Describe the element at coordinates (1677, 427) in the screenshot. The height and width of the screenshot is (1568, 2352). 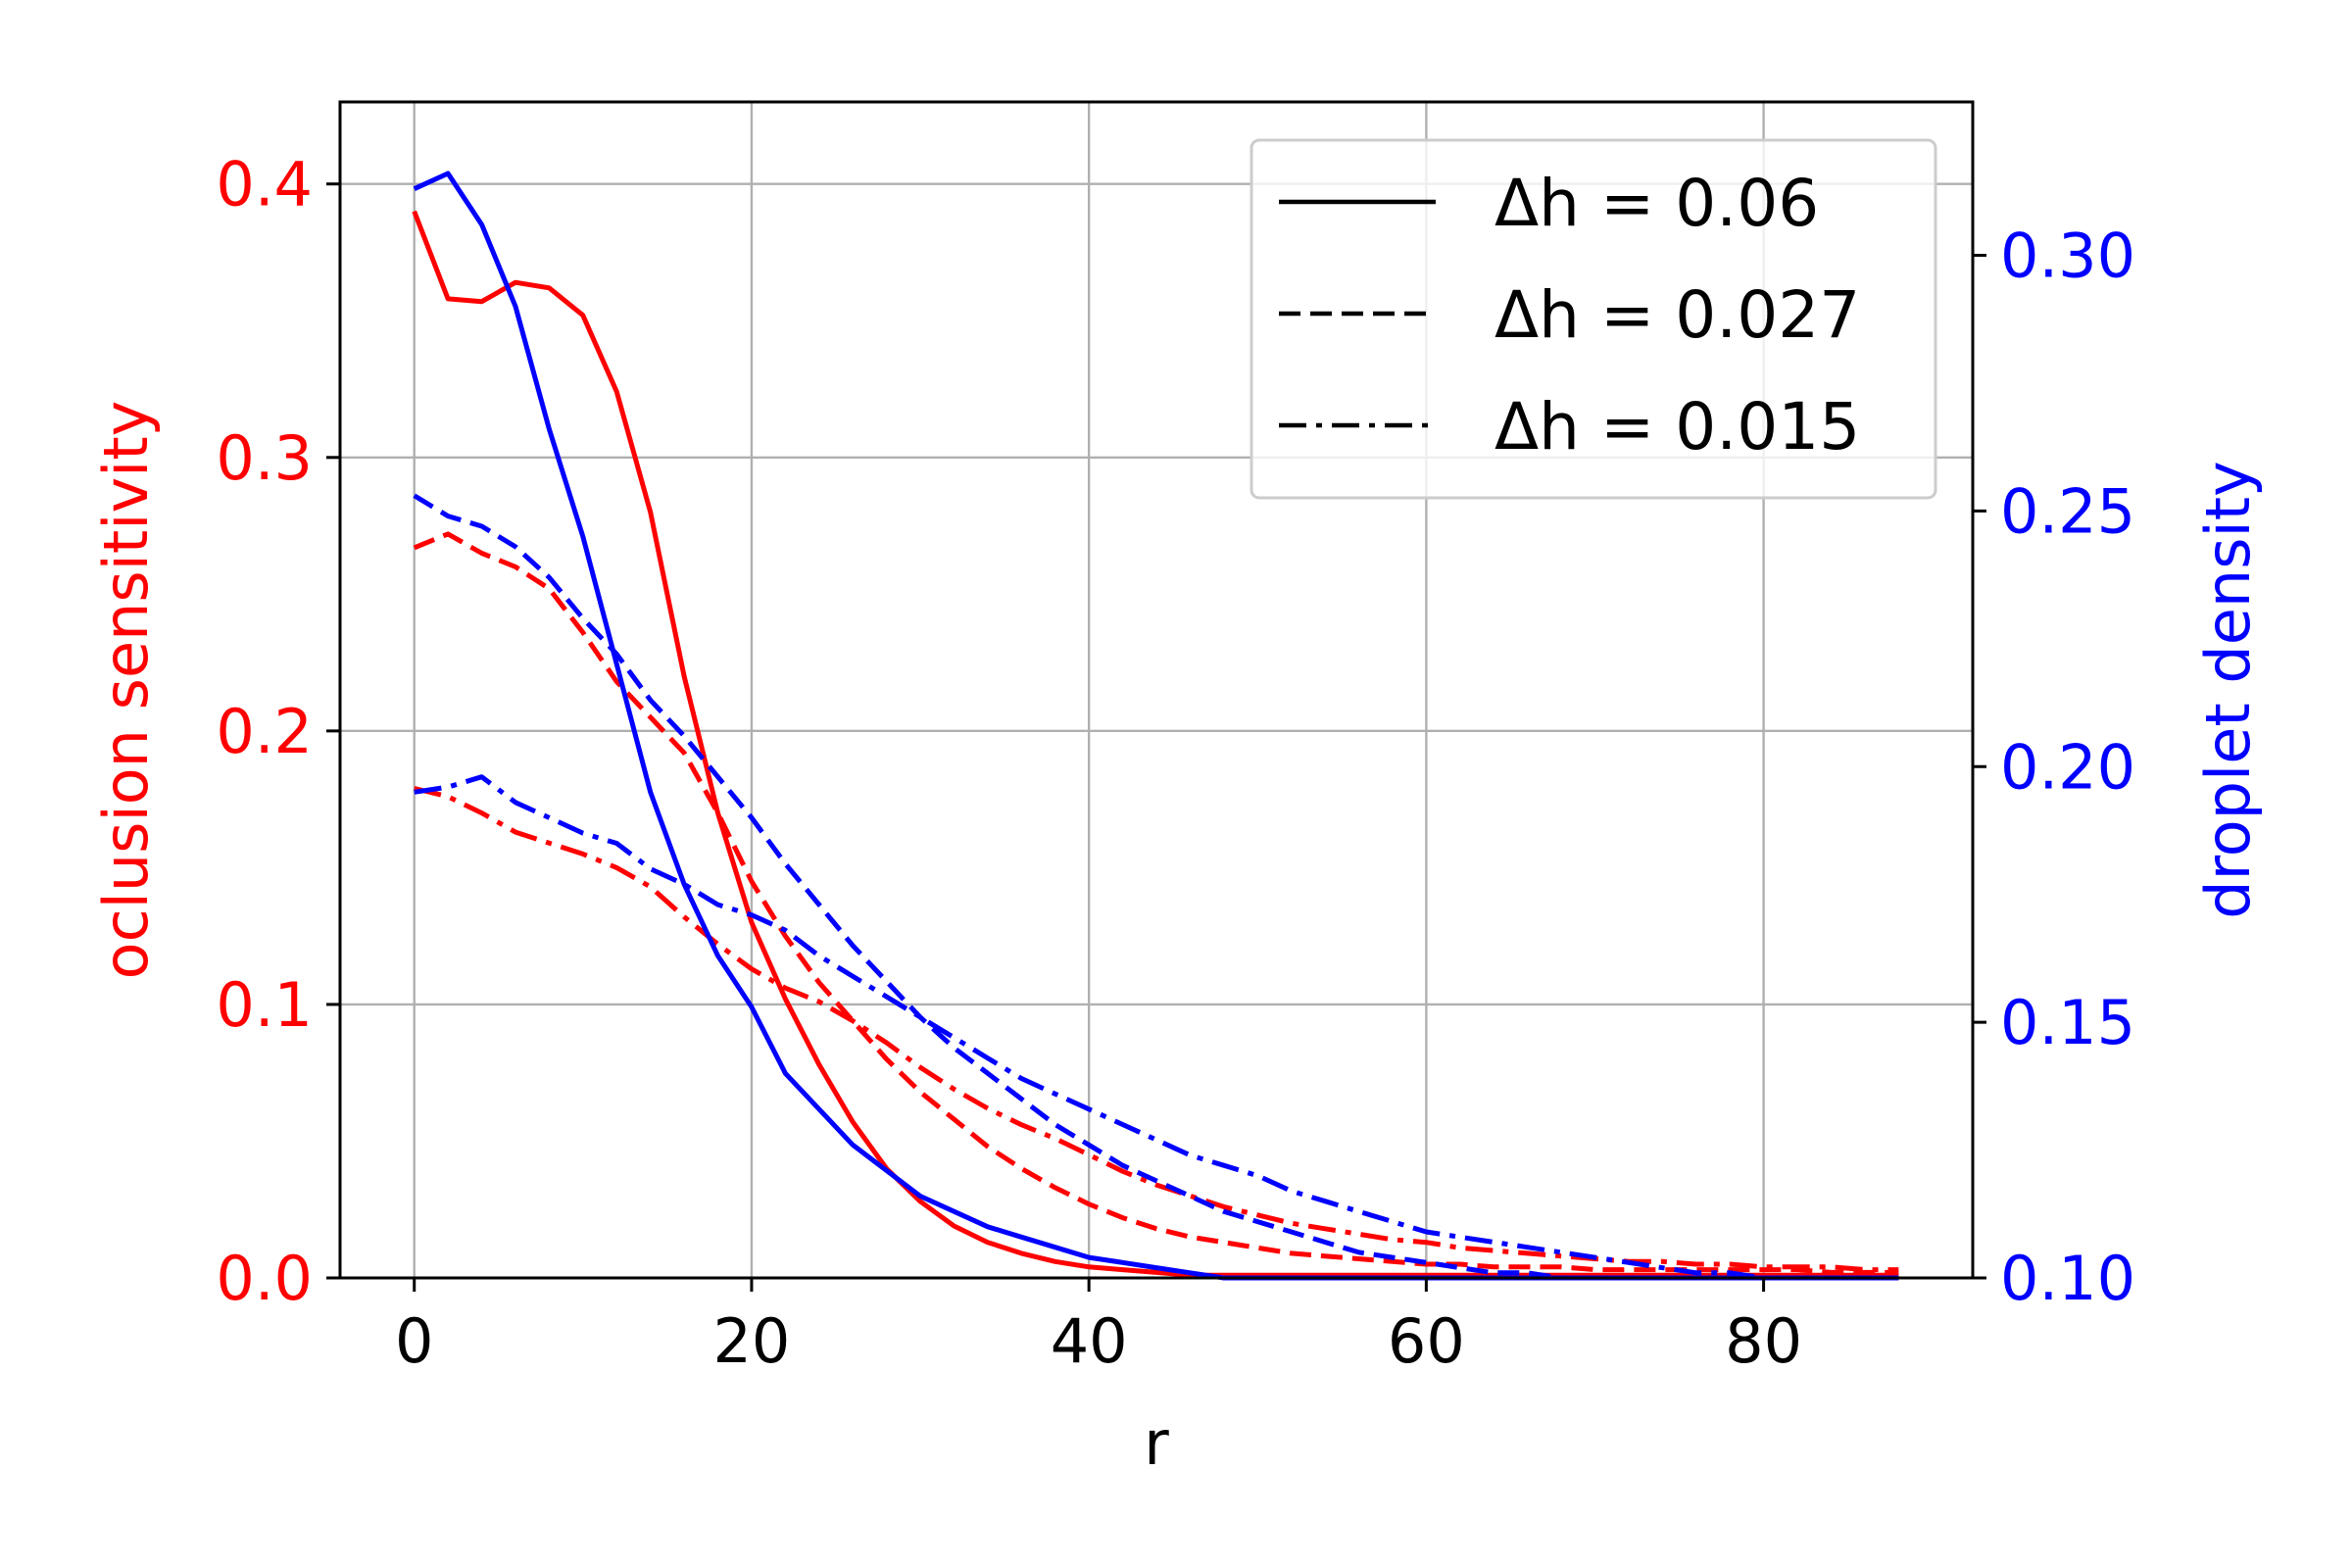
I see `legend-label-dashdot: Δh = 0.015` at that location.